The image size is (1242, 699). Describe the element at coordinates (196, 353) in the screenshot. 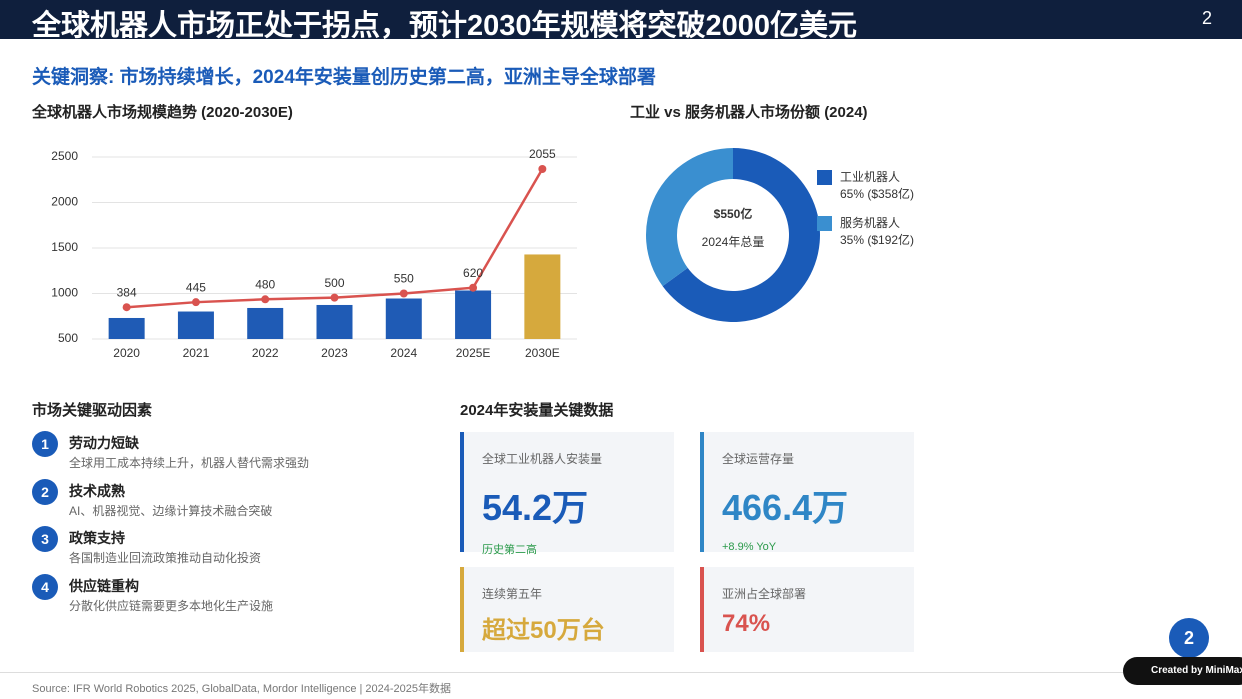

I see `x-tick-label: 2021` at that location.